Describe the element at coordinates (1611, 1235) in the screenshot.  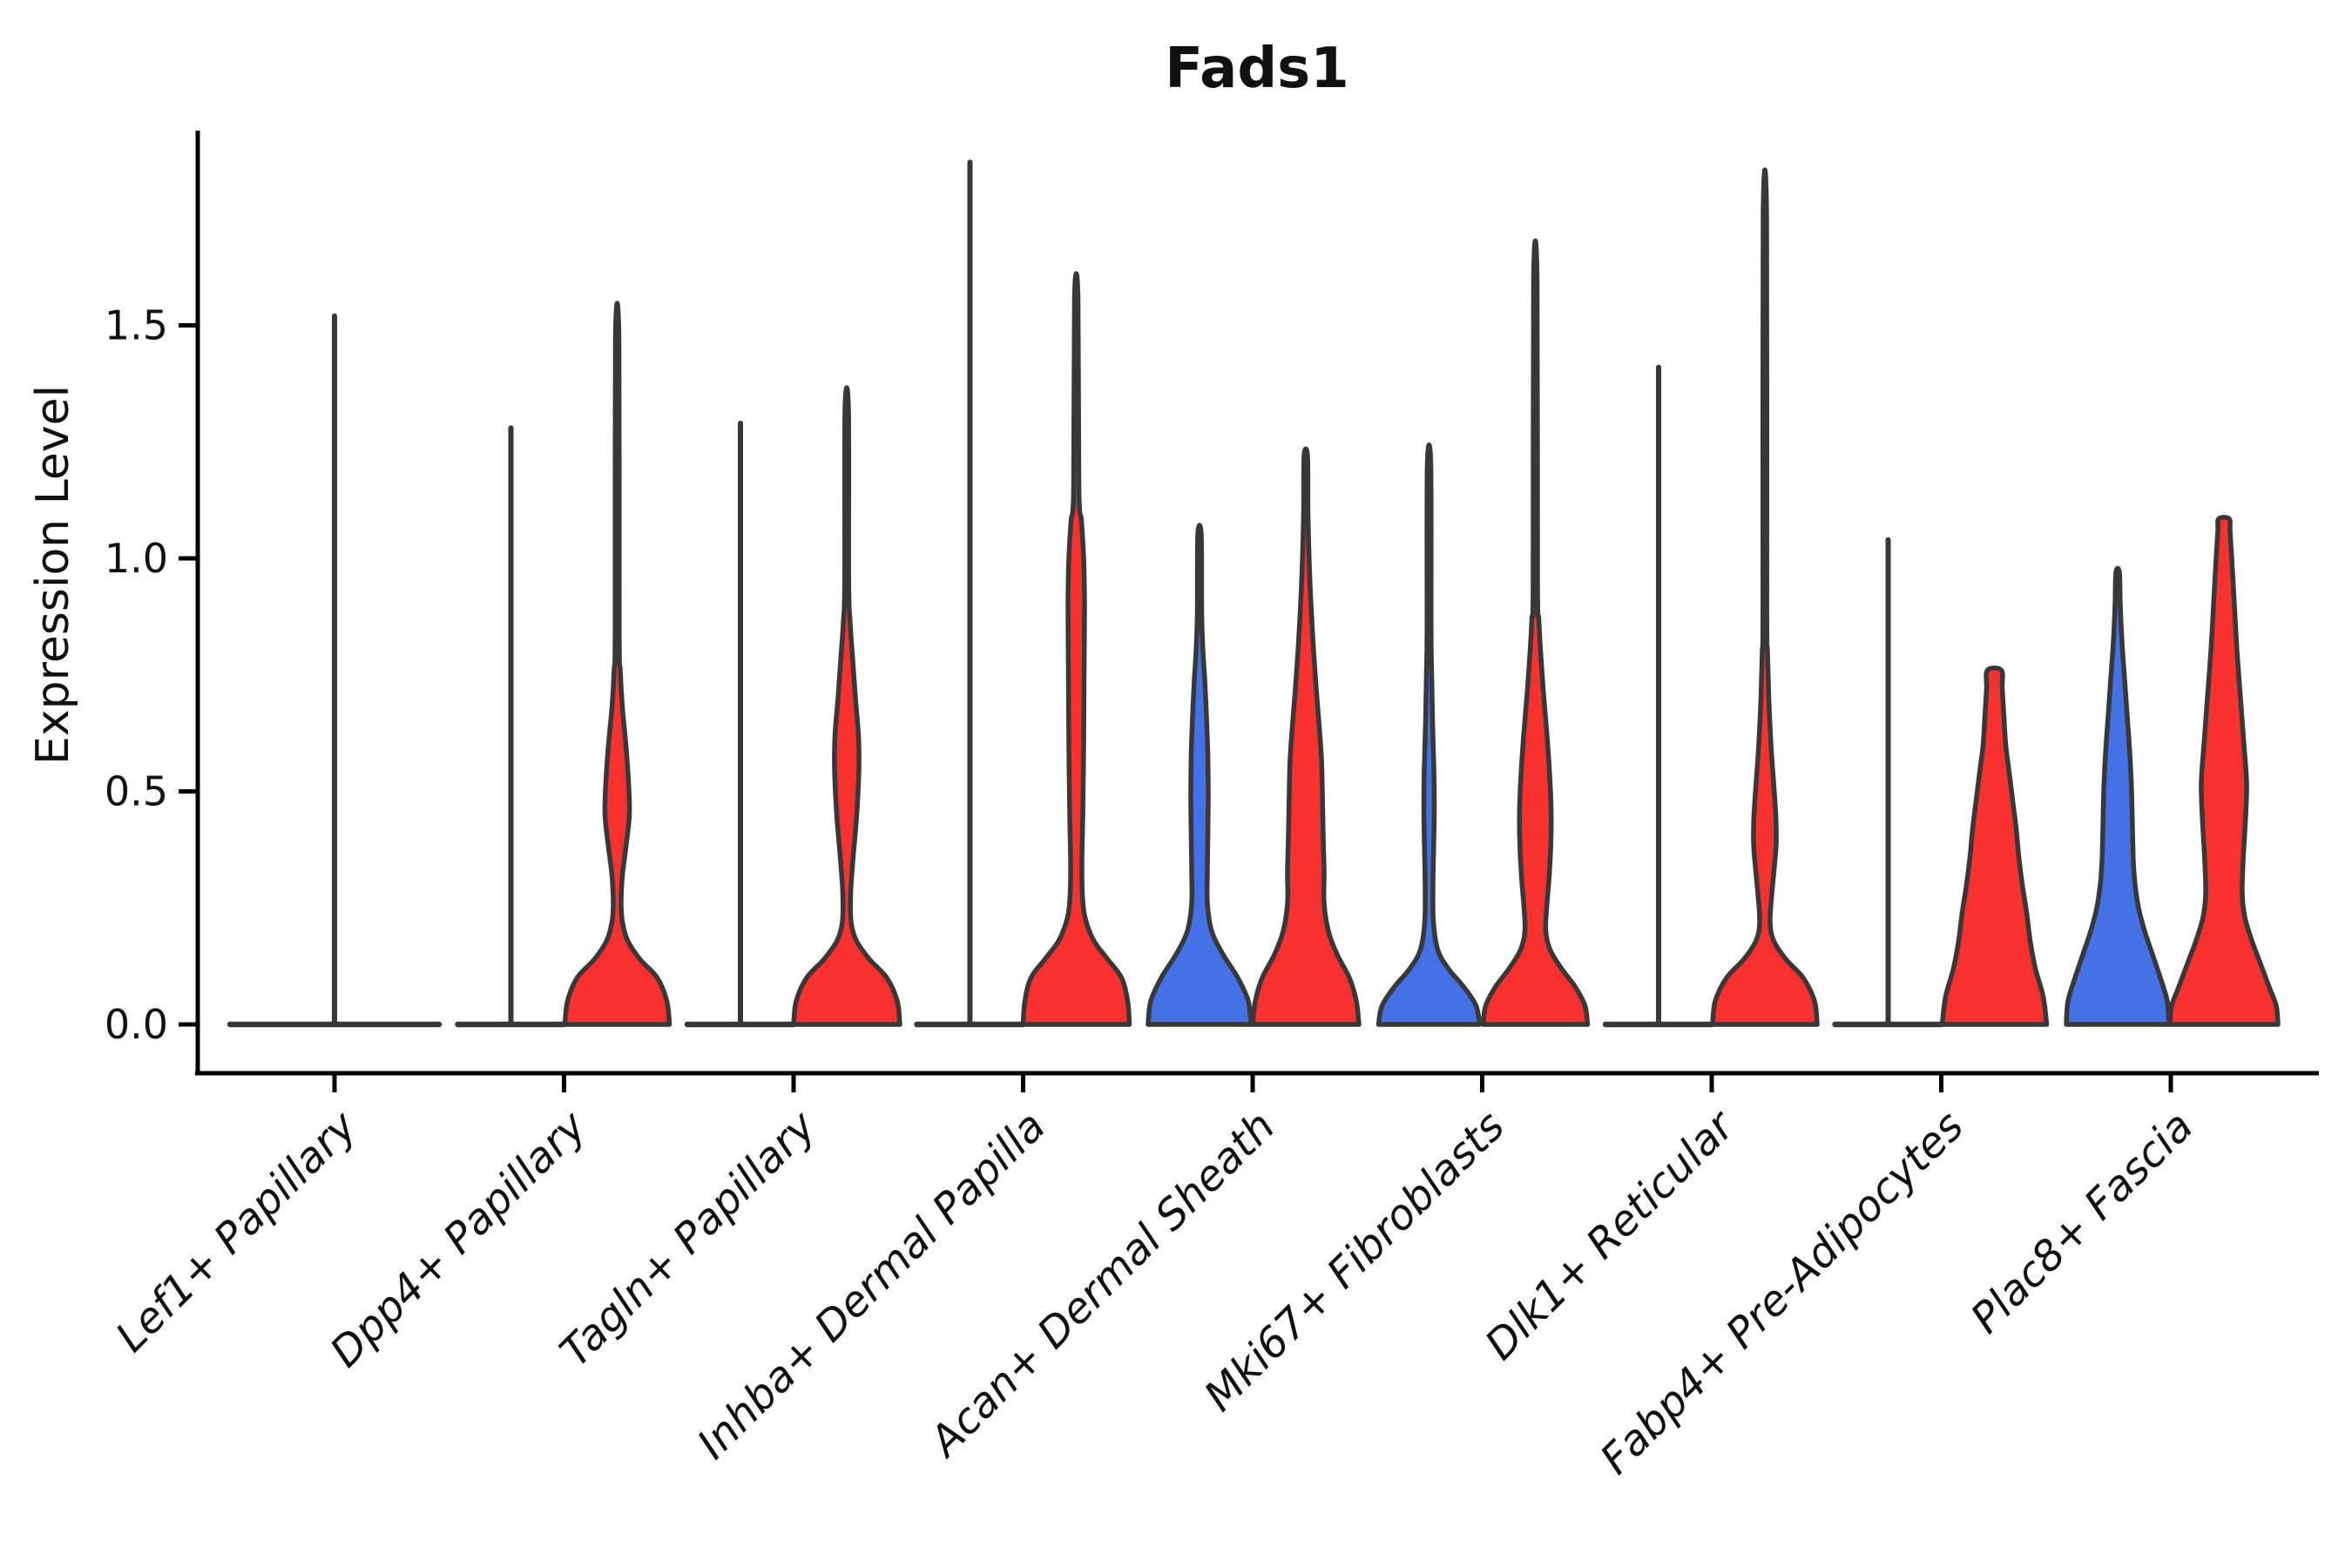
I see `x-tick-label: Dlk1+ Reticular` at that location.